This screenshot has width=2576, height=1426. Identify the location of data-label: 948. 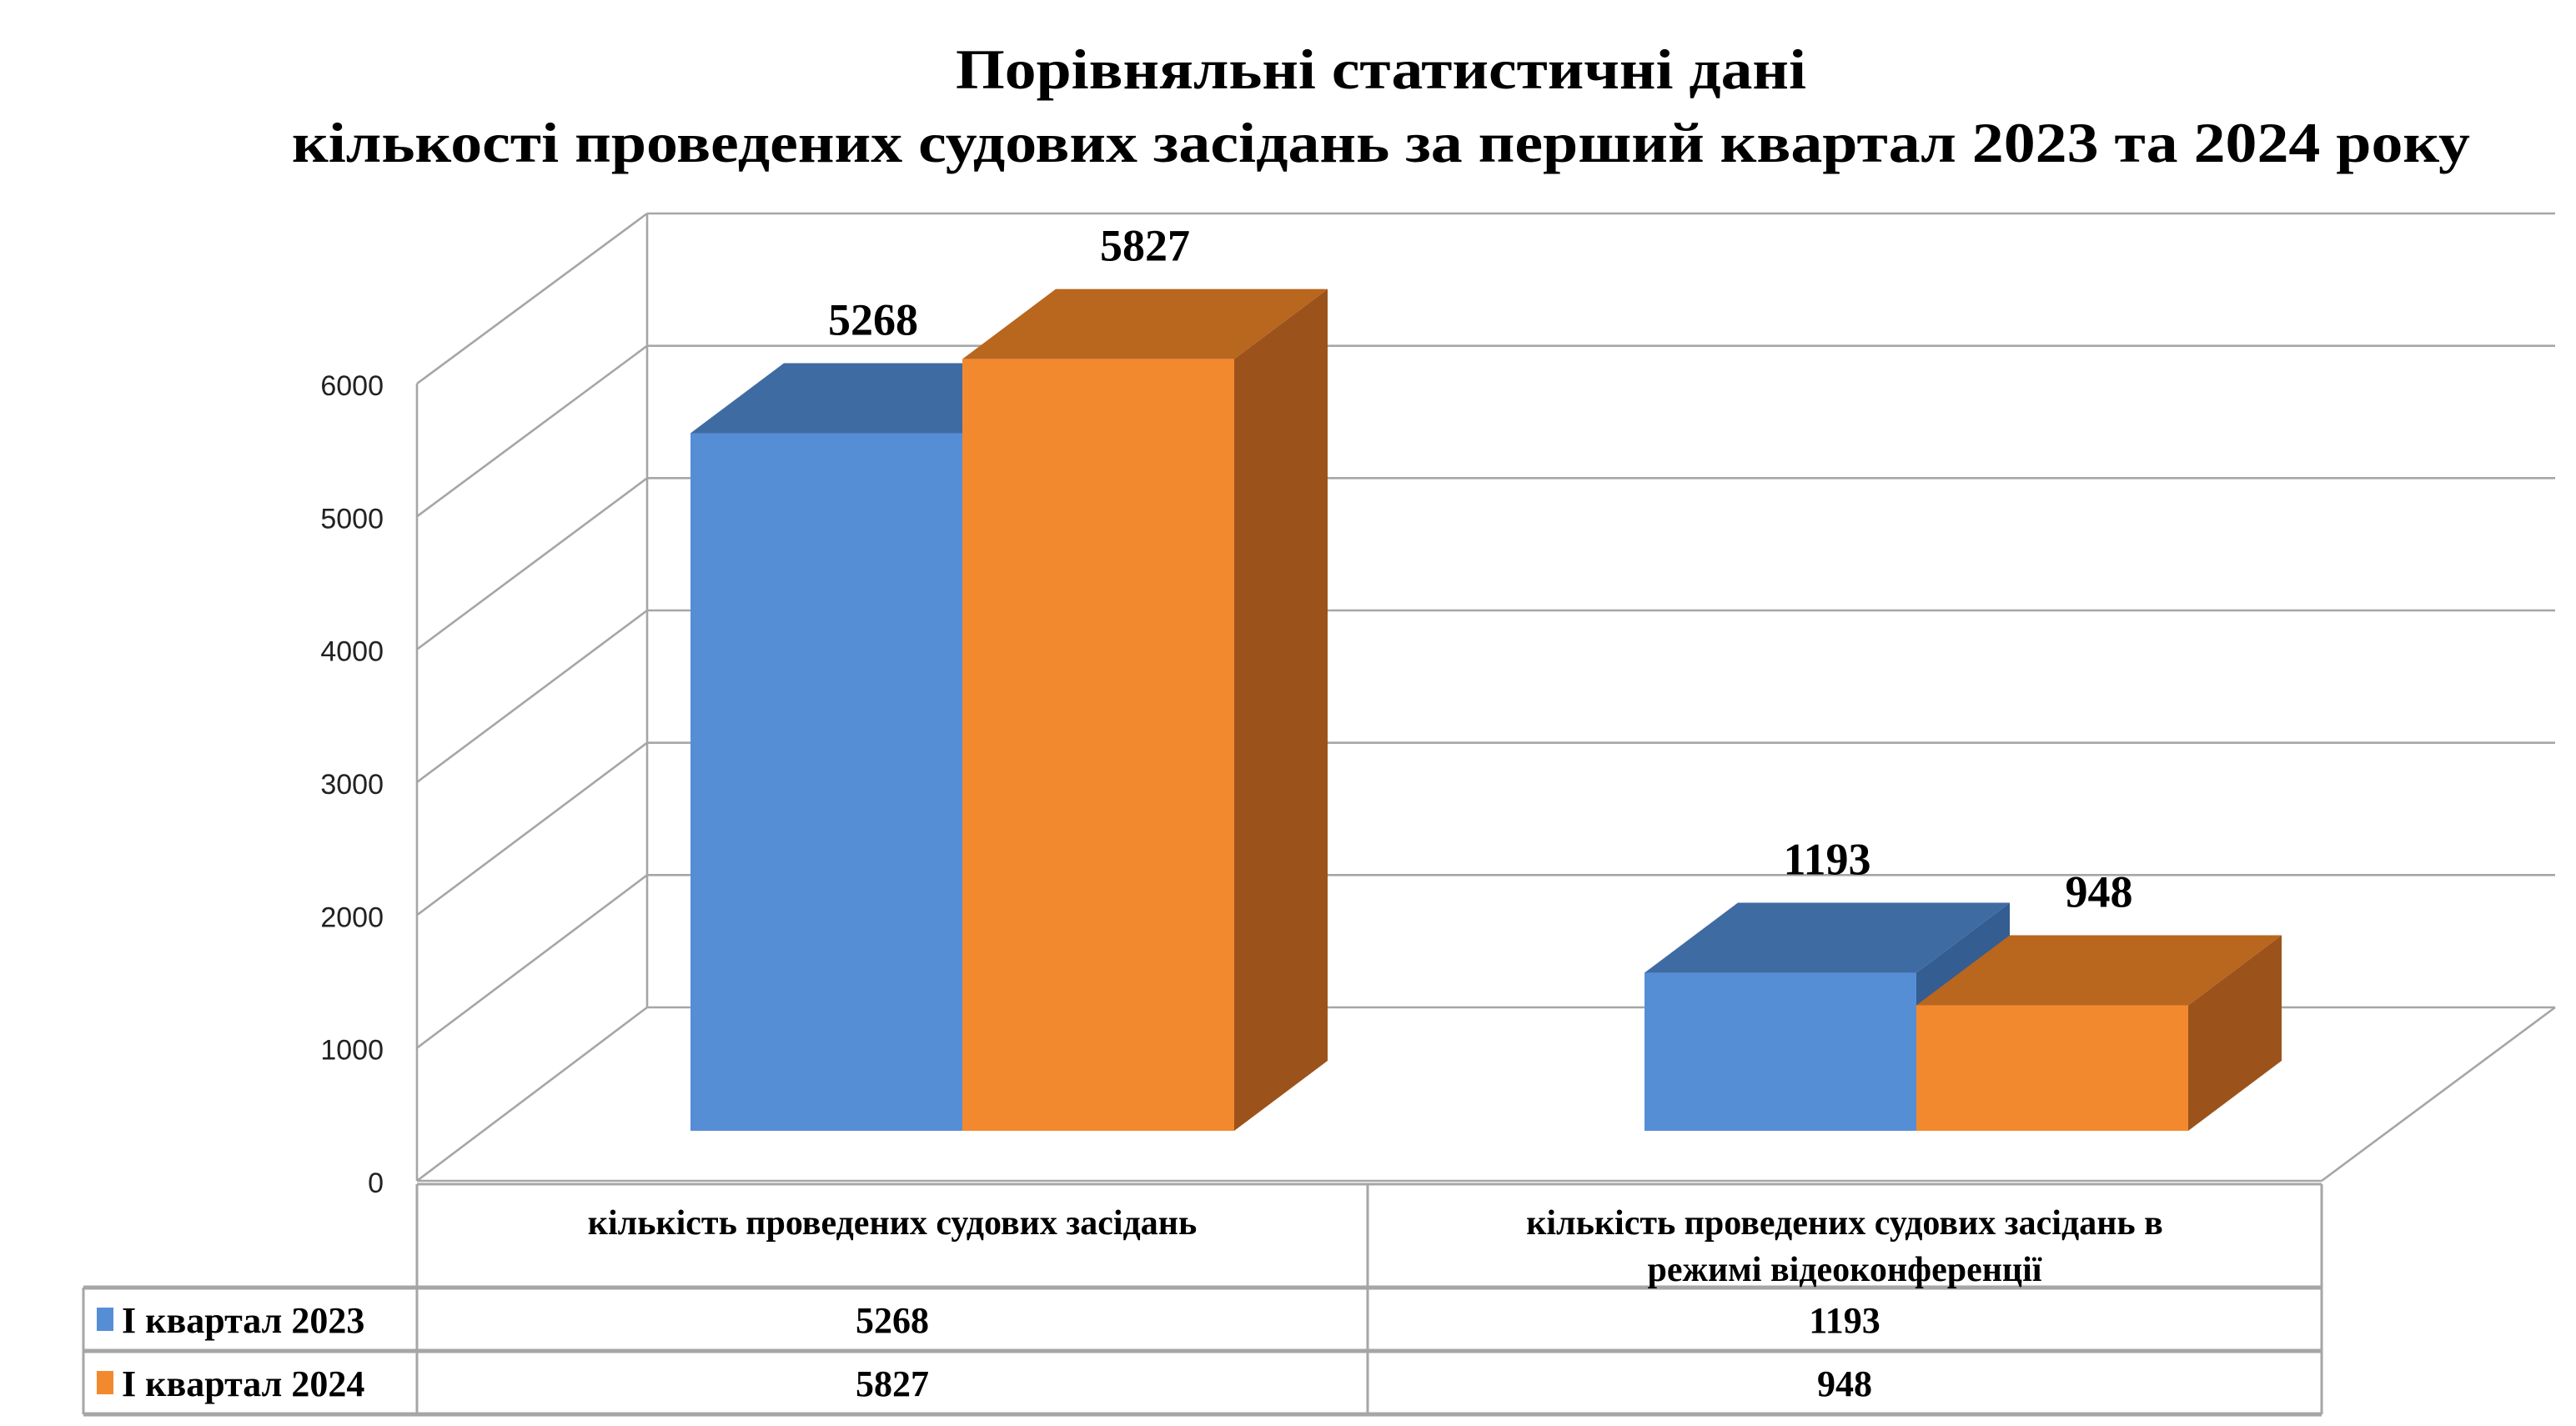
(2099, 891).